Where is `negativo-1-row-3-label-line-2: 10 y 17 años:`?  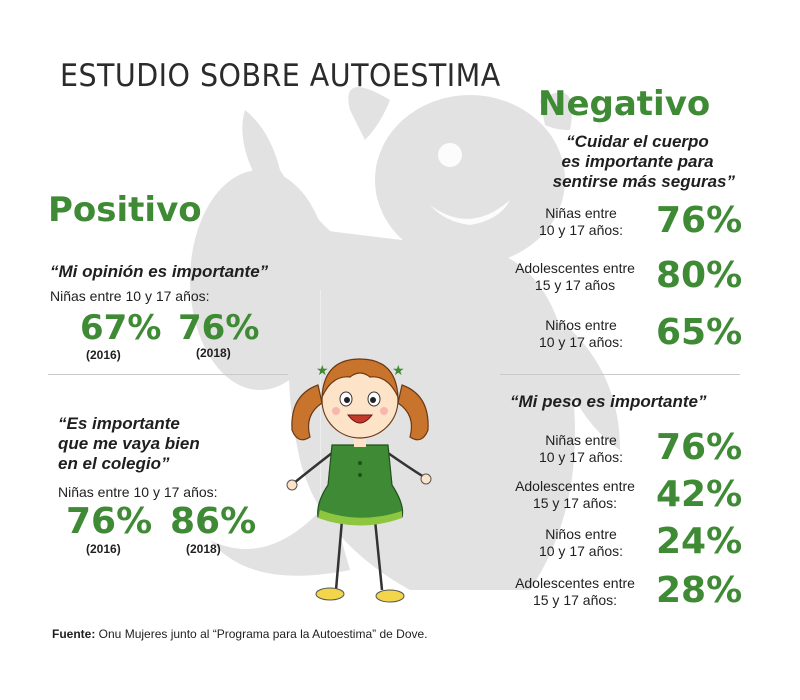 negativo-1-row-3-label-line-2: 10 y 17 años: is located at coordinates (581, 342).